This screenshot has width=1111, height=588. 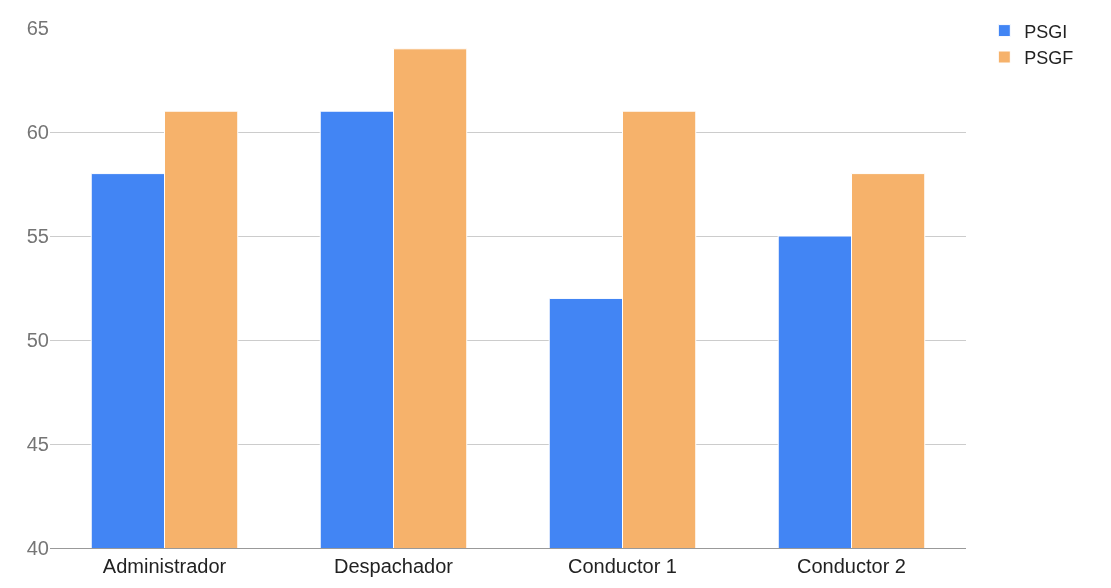 I want to click on x-tick-label: Conductor 1, so click(x=622, y=566).